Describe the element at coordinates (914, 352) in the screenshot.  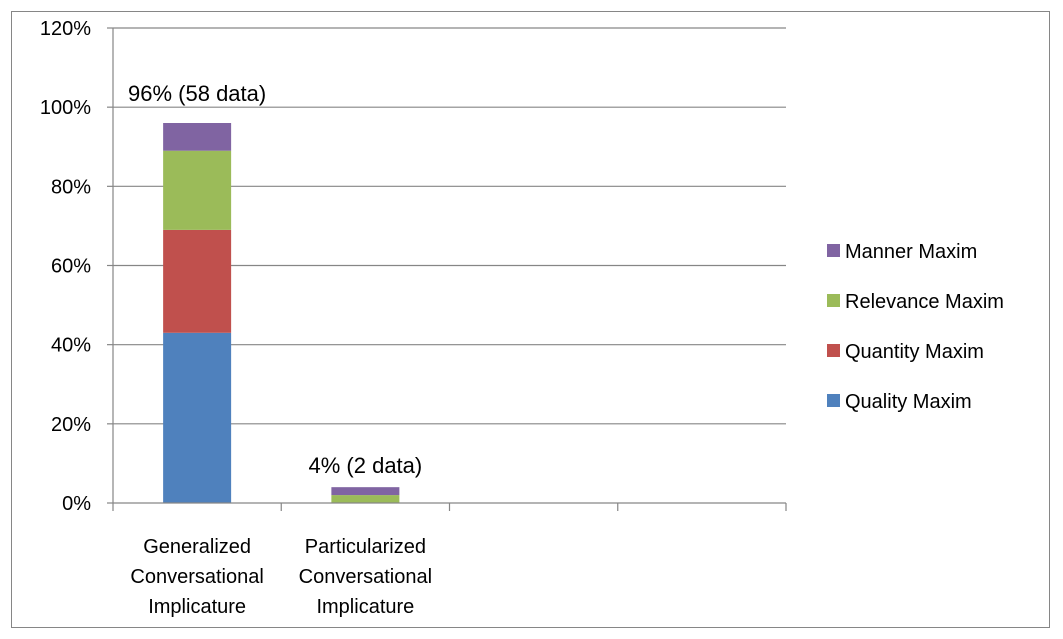
I see `legend-label: Quantity Maxim` at that location.